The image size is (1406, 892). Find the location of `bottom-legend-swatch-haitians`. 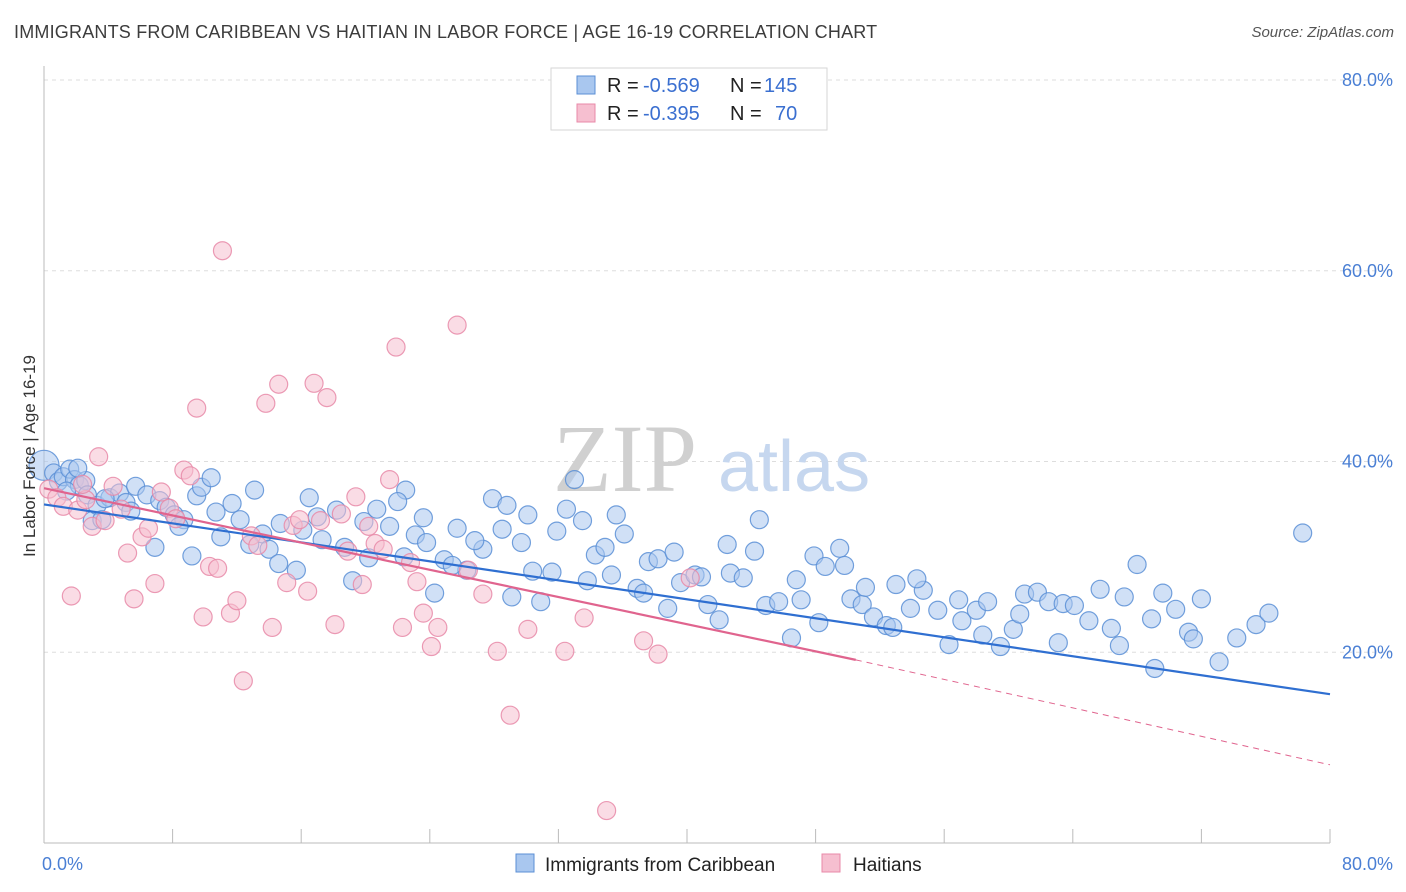

bottom-legend-swatch-haitians is located at coordinates (831, 863).